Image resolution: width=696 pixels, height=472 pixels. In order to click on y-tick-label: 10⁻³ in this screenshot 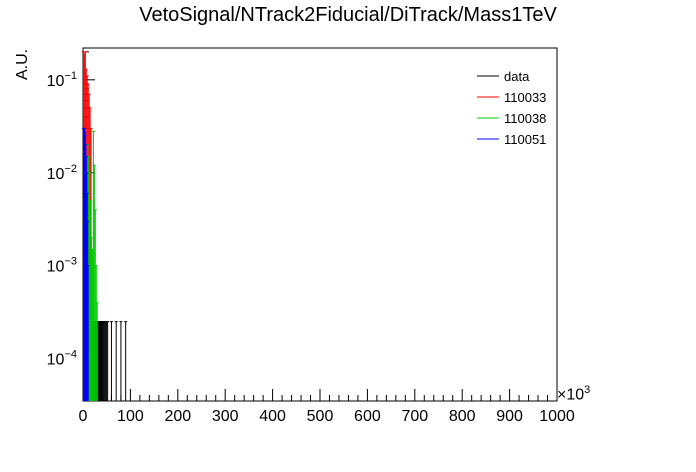, I will do `click(62, 266)`.